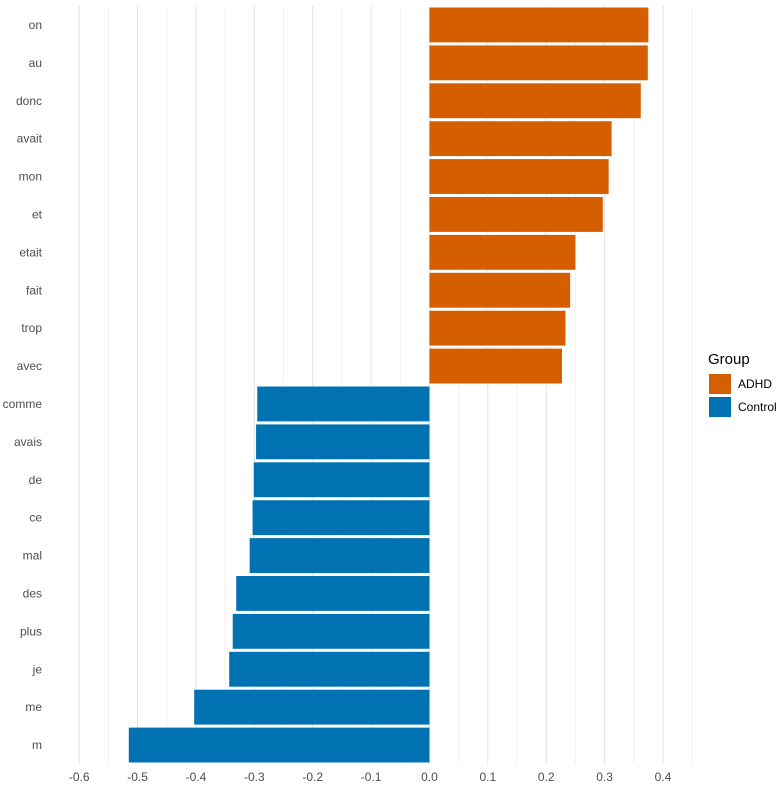 The width and height of the screenshot is (780, 786). What do you see at coordinates (79, 777) in the screenshot?
I see `x-tick-label: -0.6` at bounding box center [79, 777].